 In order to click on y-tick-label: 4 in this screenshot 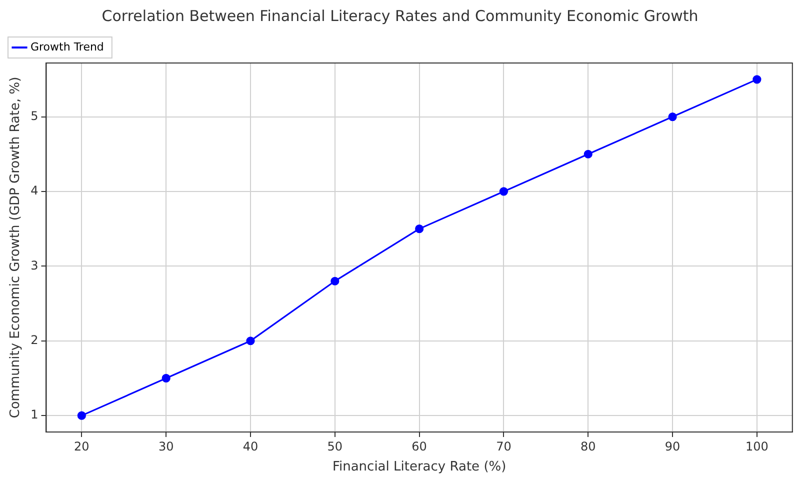, I will do `click(34, 191)`.